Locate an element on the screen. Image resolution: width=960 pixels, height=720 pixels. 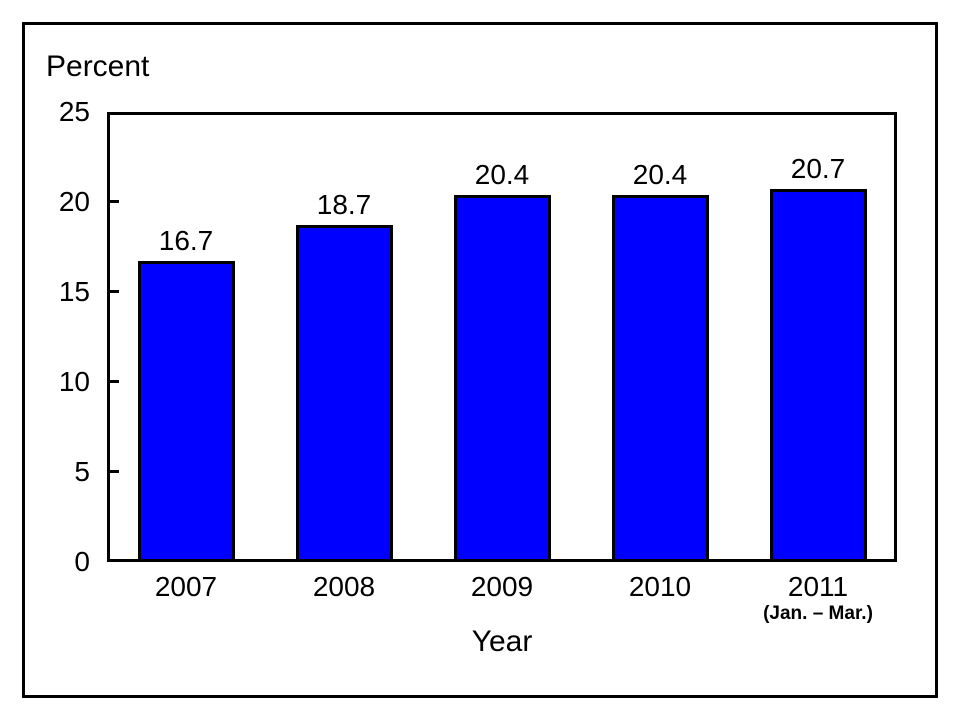
y-tick-label: 5 is located at coordinates (82, 471).